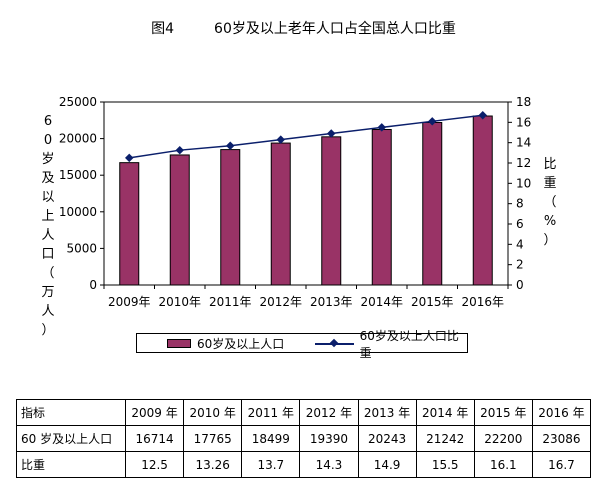  Describe the element at coordinates (520, 285) in the screenshot. I see `y-right-tick-label: 0` at that location.